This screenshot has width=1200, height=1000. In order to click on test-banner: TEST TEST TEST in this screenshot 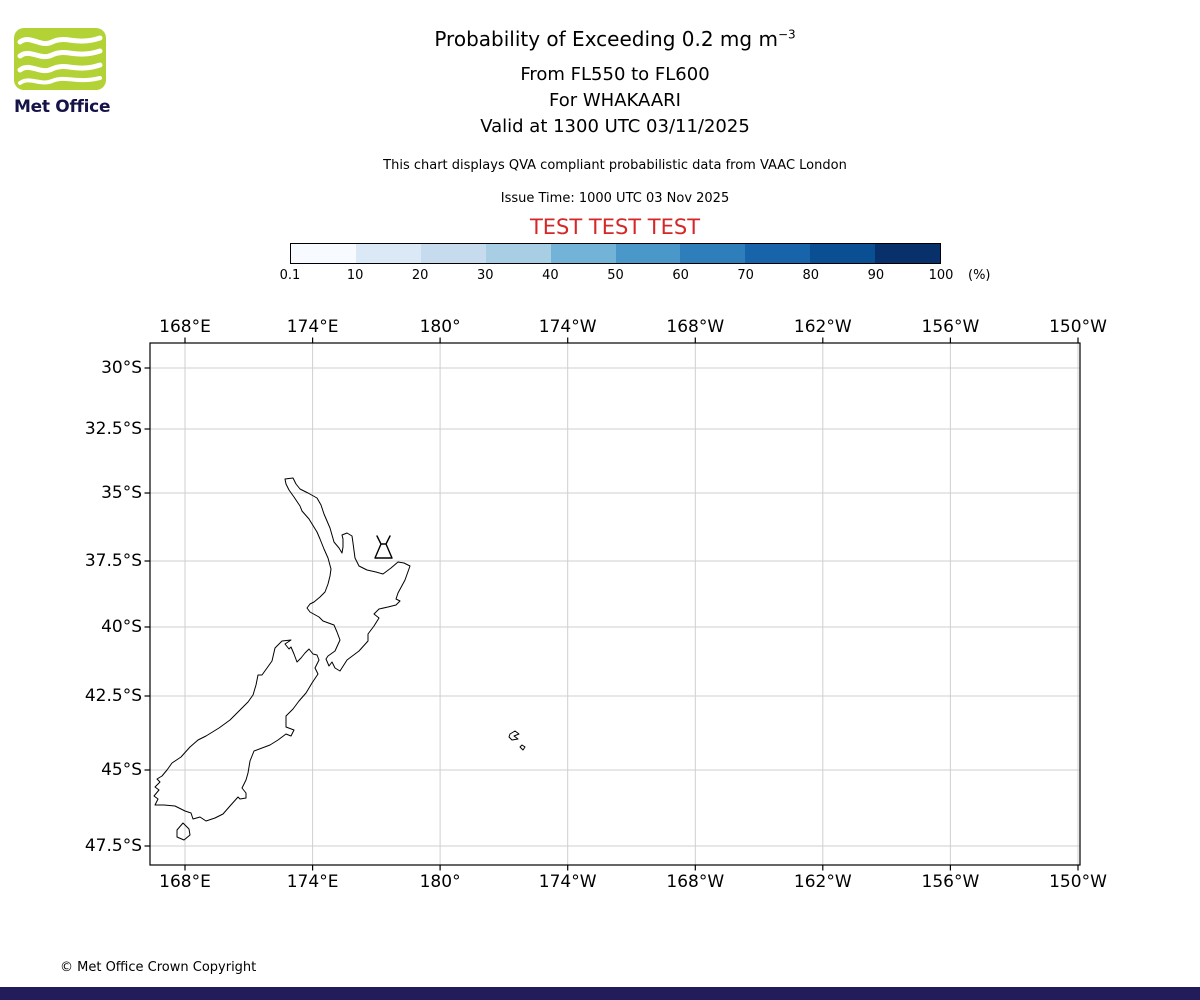, I will do `click(615, 227)`.